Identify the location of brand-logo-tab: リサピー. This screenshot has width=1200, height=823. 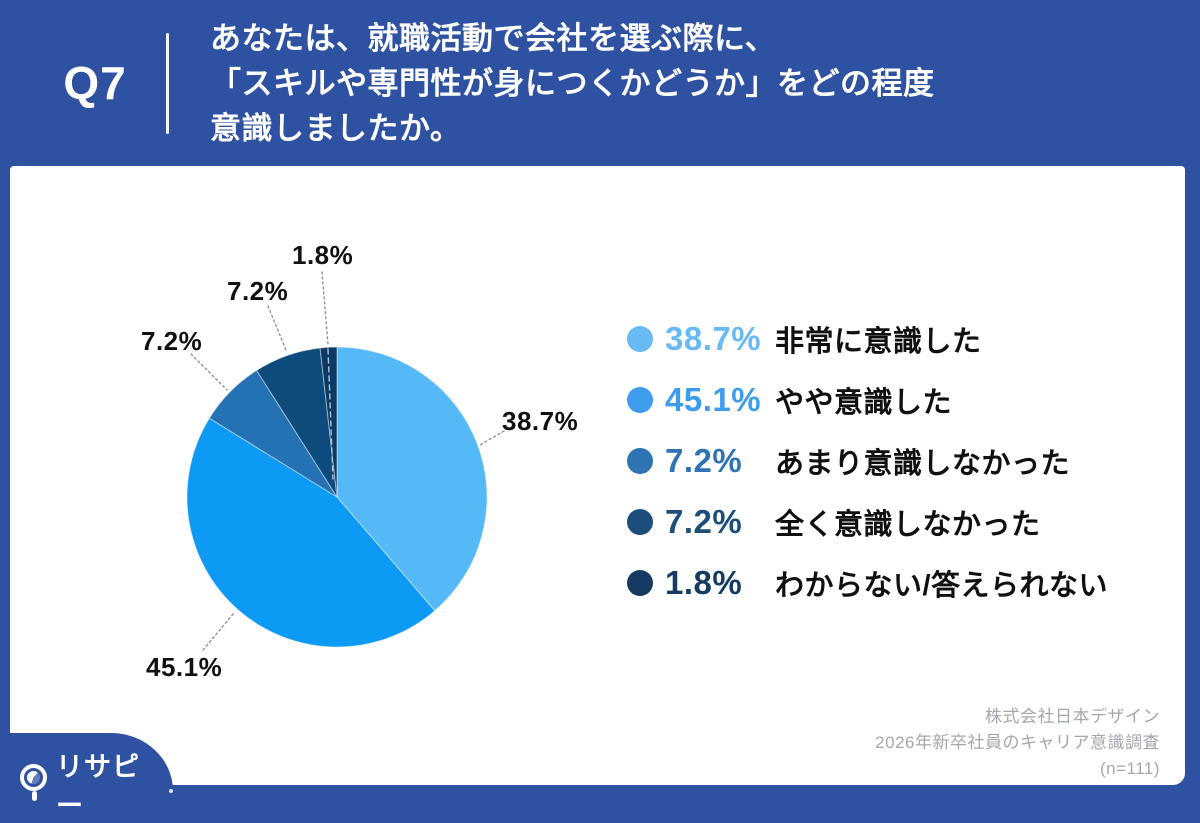
(86, 777).